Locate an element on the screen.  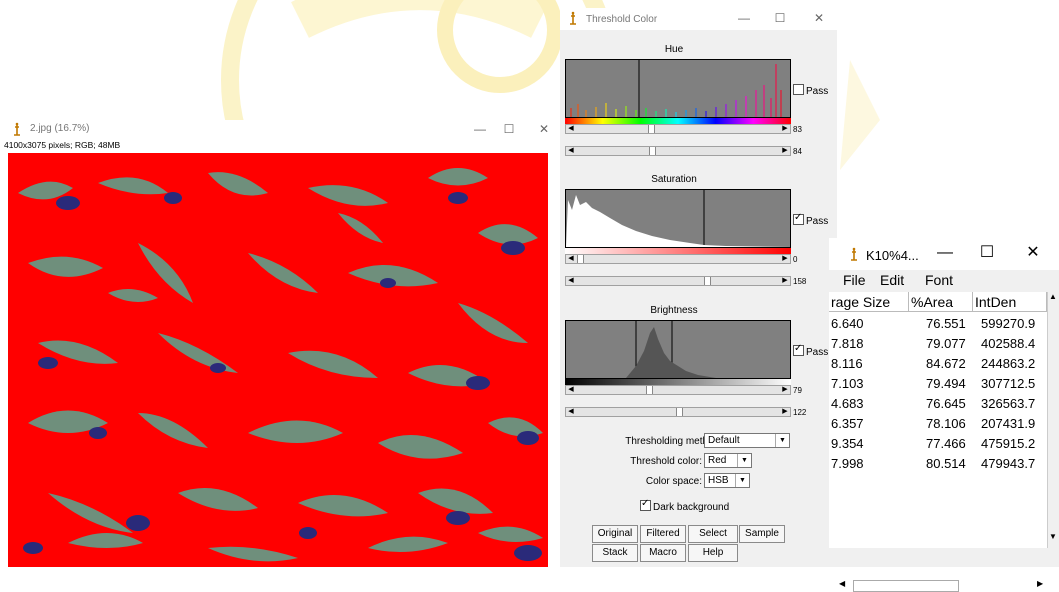
table-cell: 475915.2 is located at coordinates (1008, 443).